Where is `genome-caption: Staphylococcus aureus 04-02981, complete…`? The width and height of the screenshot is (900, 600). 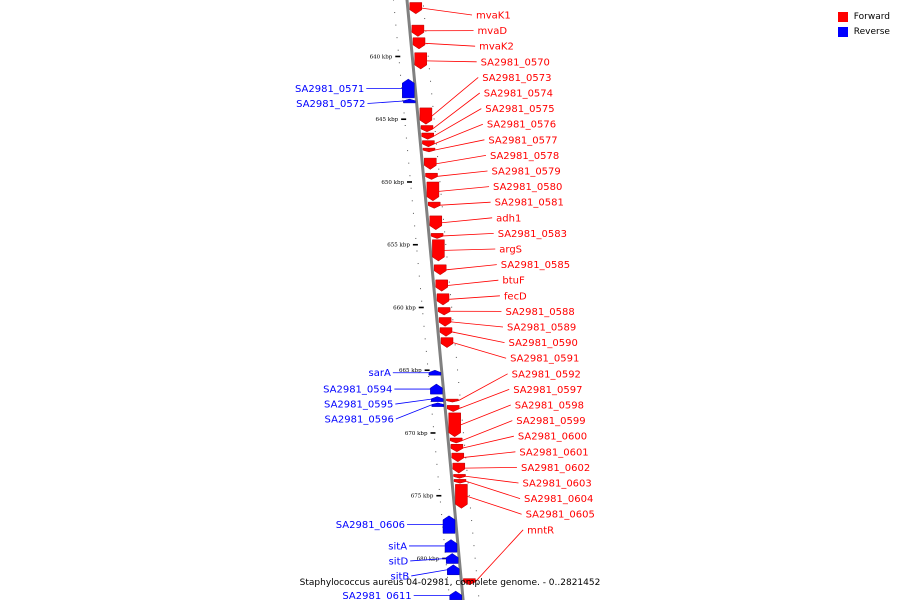
genome-caption: Staphylococcus aureus 04-02981, complete… is located at coordinates (450, 583).